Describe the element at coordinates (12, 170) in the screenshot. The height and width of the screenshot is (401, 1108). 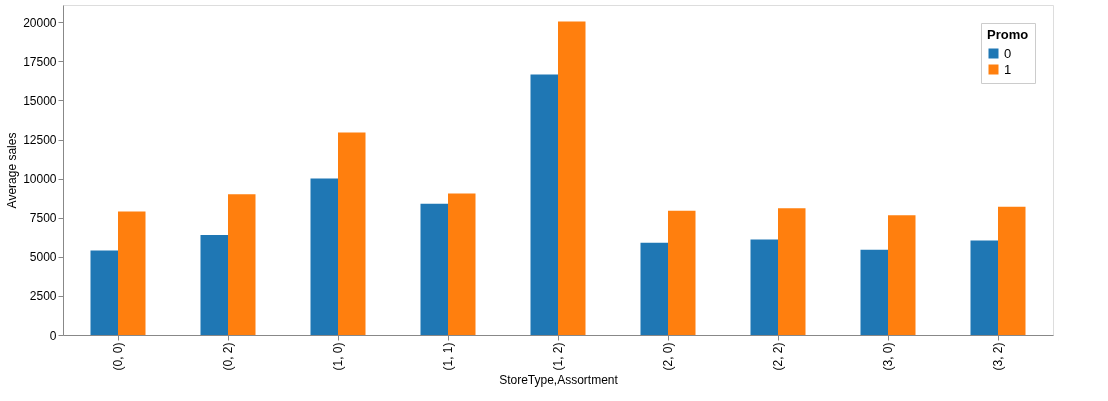
I see `y-axis-title: Average sales` at that location.